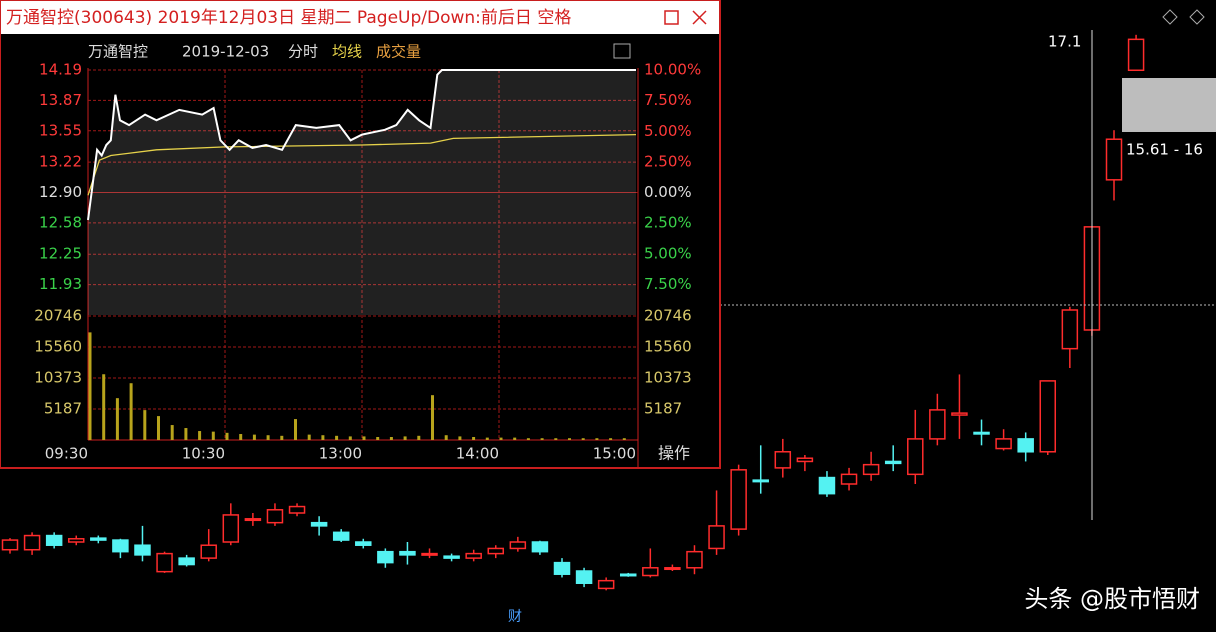 Image resolution: width=1216 pixels, height=632 pixels. I want to click on tag: 财, so click(515, 617).